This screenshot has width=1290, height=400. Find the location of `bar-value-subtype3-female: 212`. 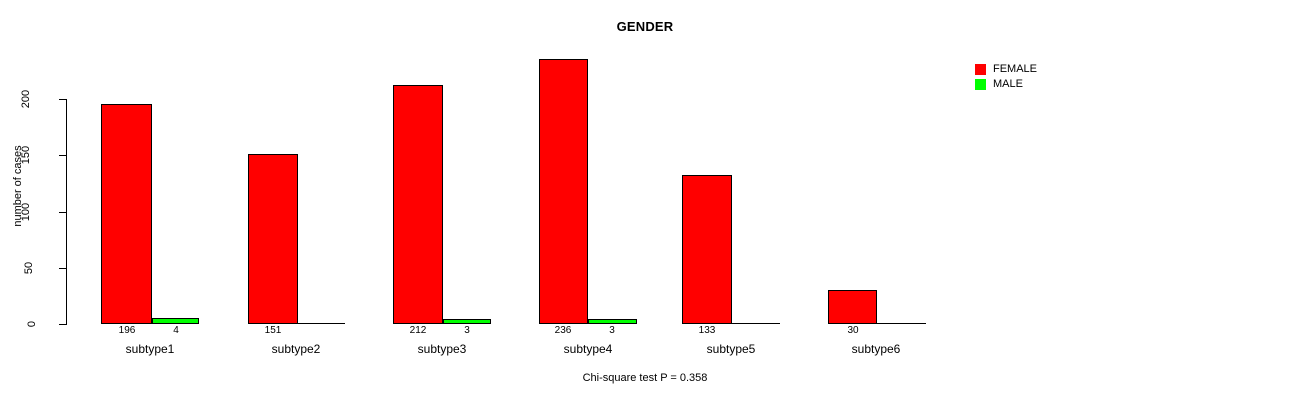

bar-value-subtype3-female: 212 is located at coordinates (418, 330).